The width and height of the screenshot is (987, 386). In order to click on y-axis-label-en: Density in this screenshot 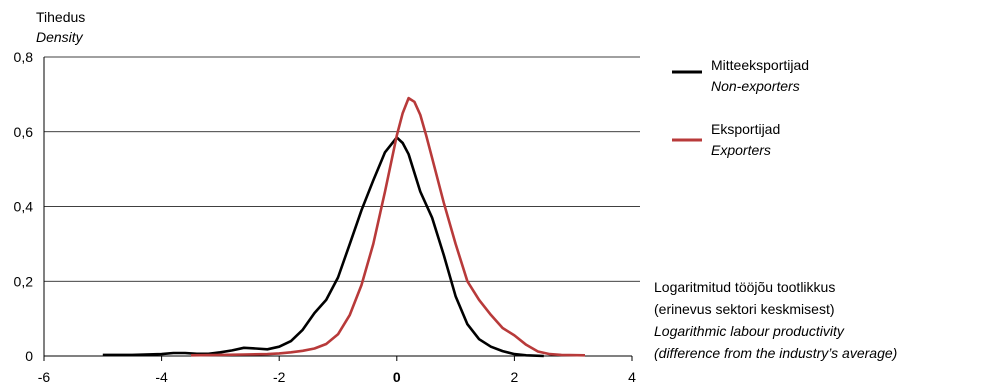, I will do `click(60, 37)`.